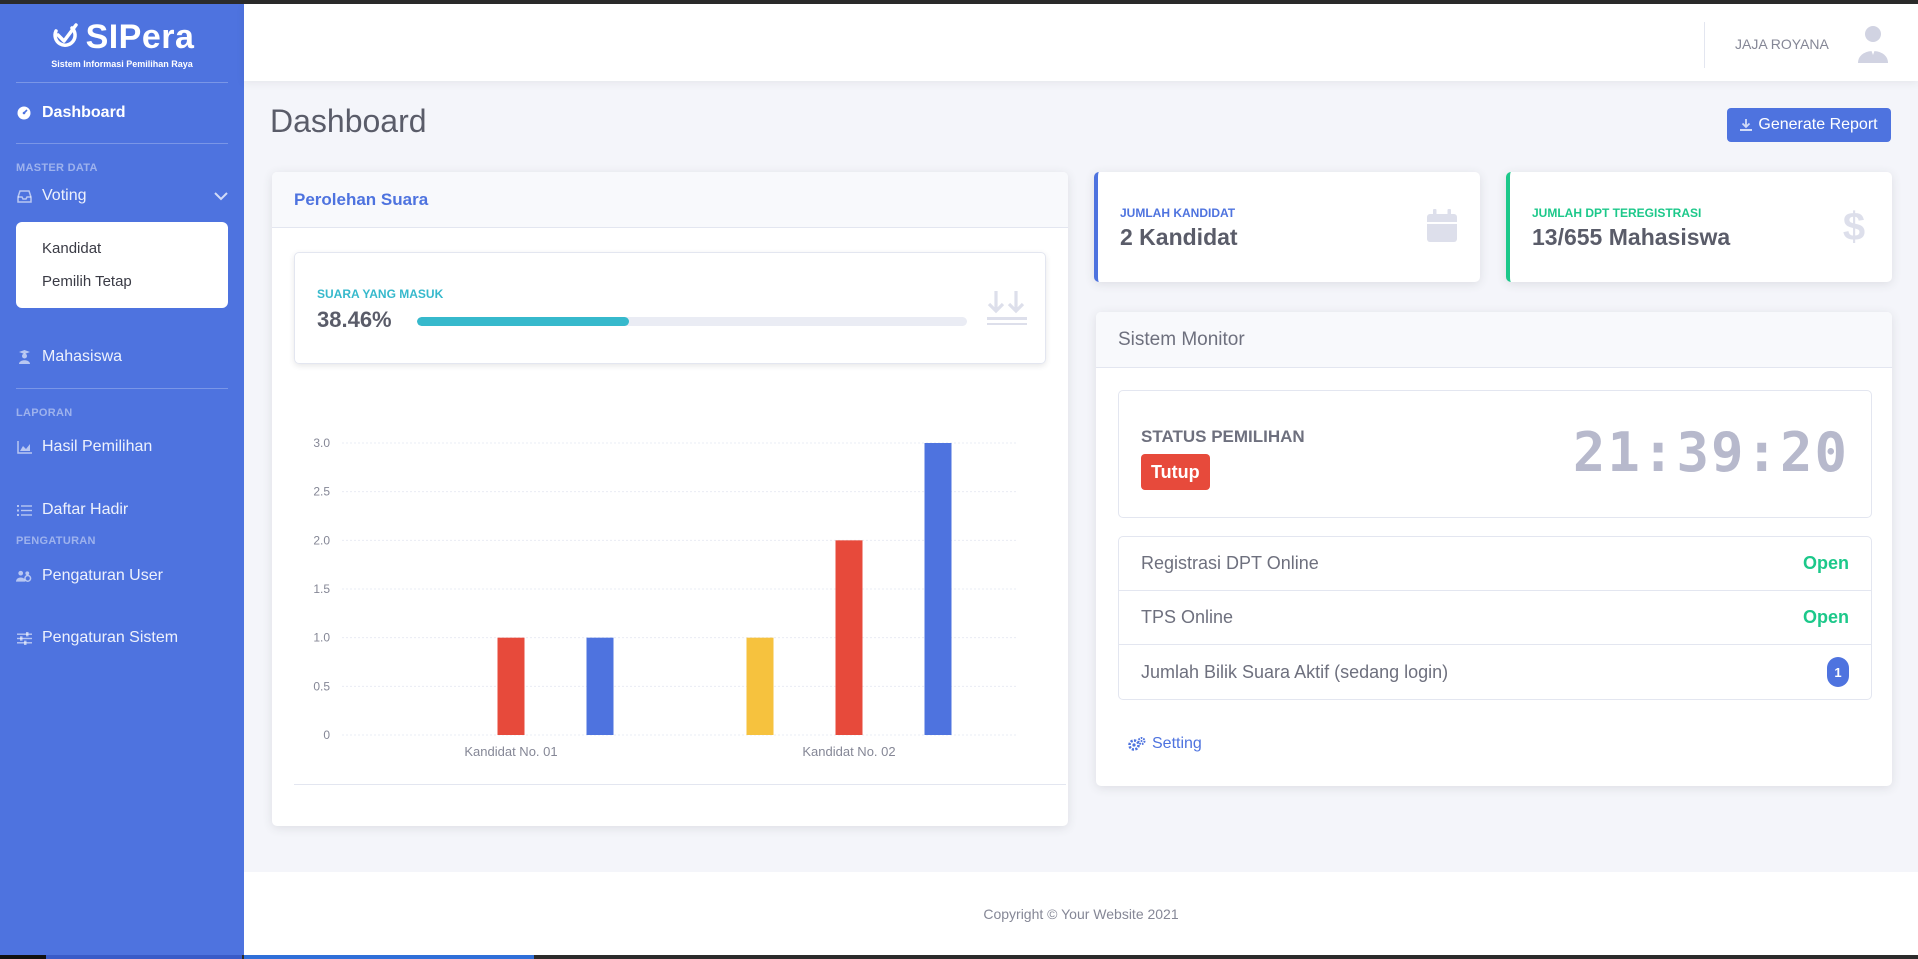  What do you see at coordinates (122, 357) in the screenshot?
I see `sidebar-item-mahasiswa: Mahasiswa` at bounding box center [122, 357].